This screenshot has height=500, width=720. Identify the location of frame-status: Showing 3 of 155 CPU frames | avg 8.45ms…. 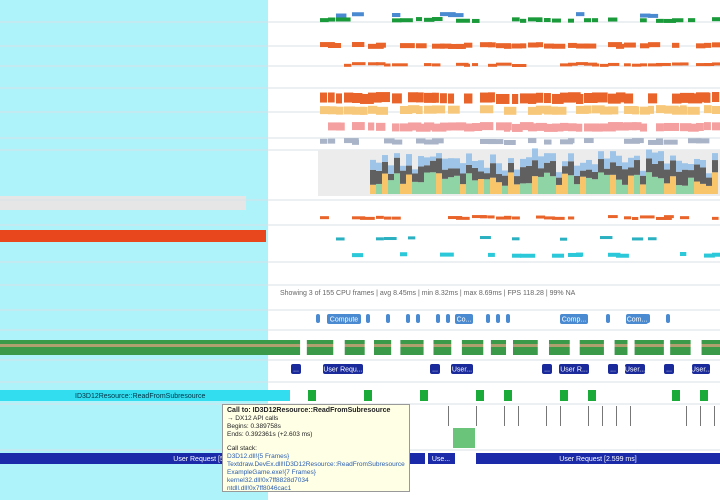
(428, 293).